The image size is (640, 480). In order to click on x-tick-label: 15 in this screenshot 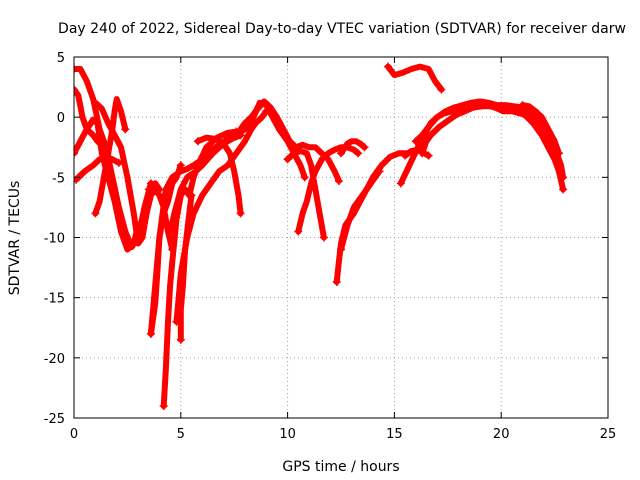, I will do `click(394, 434)`.